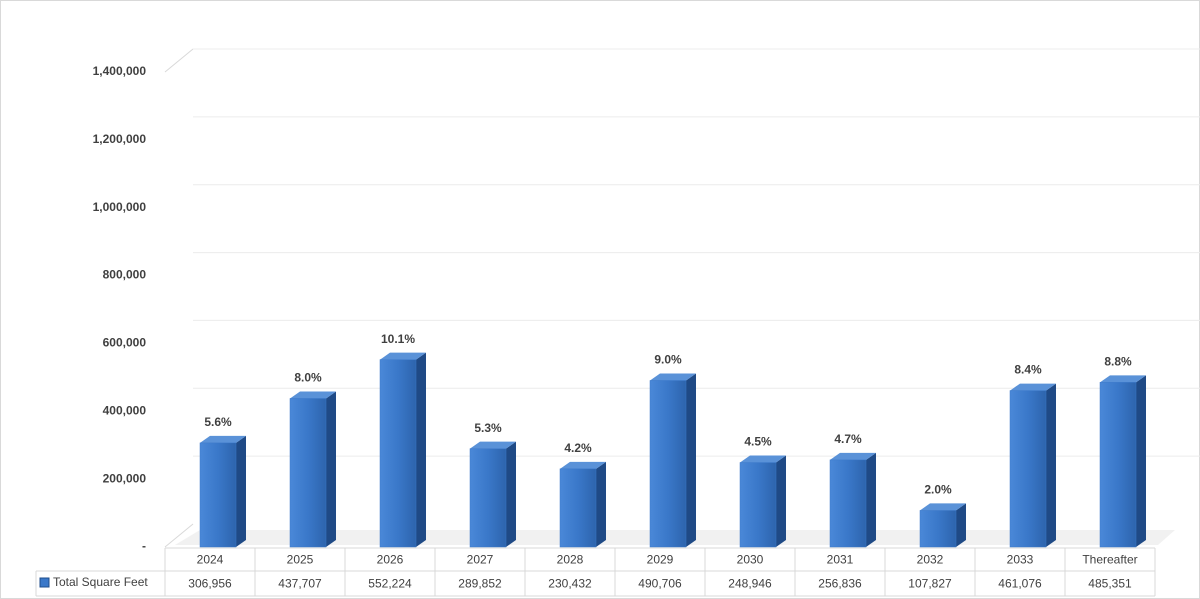 This screenshot has height=599, width=1200. I want to click on y-tick-label: 1,000,000, so click(120, 207).